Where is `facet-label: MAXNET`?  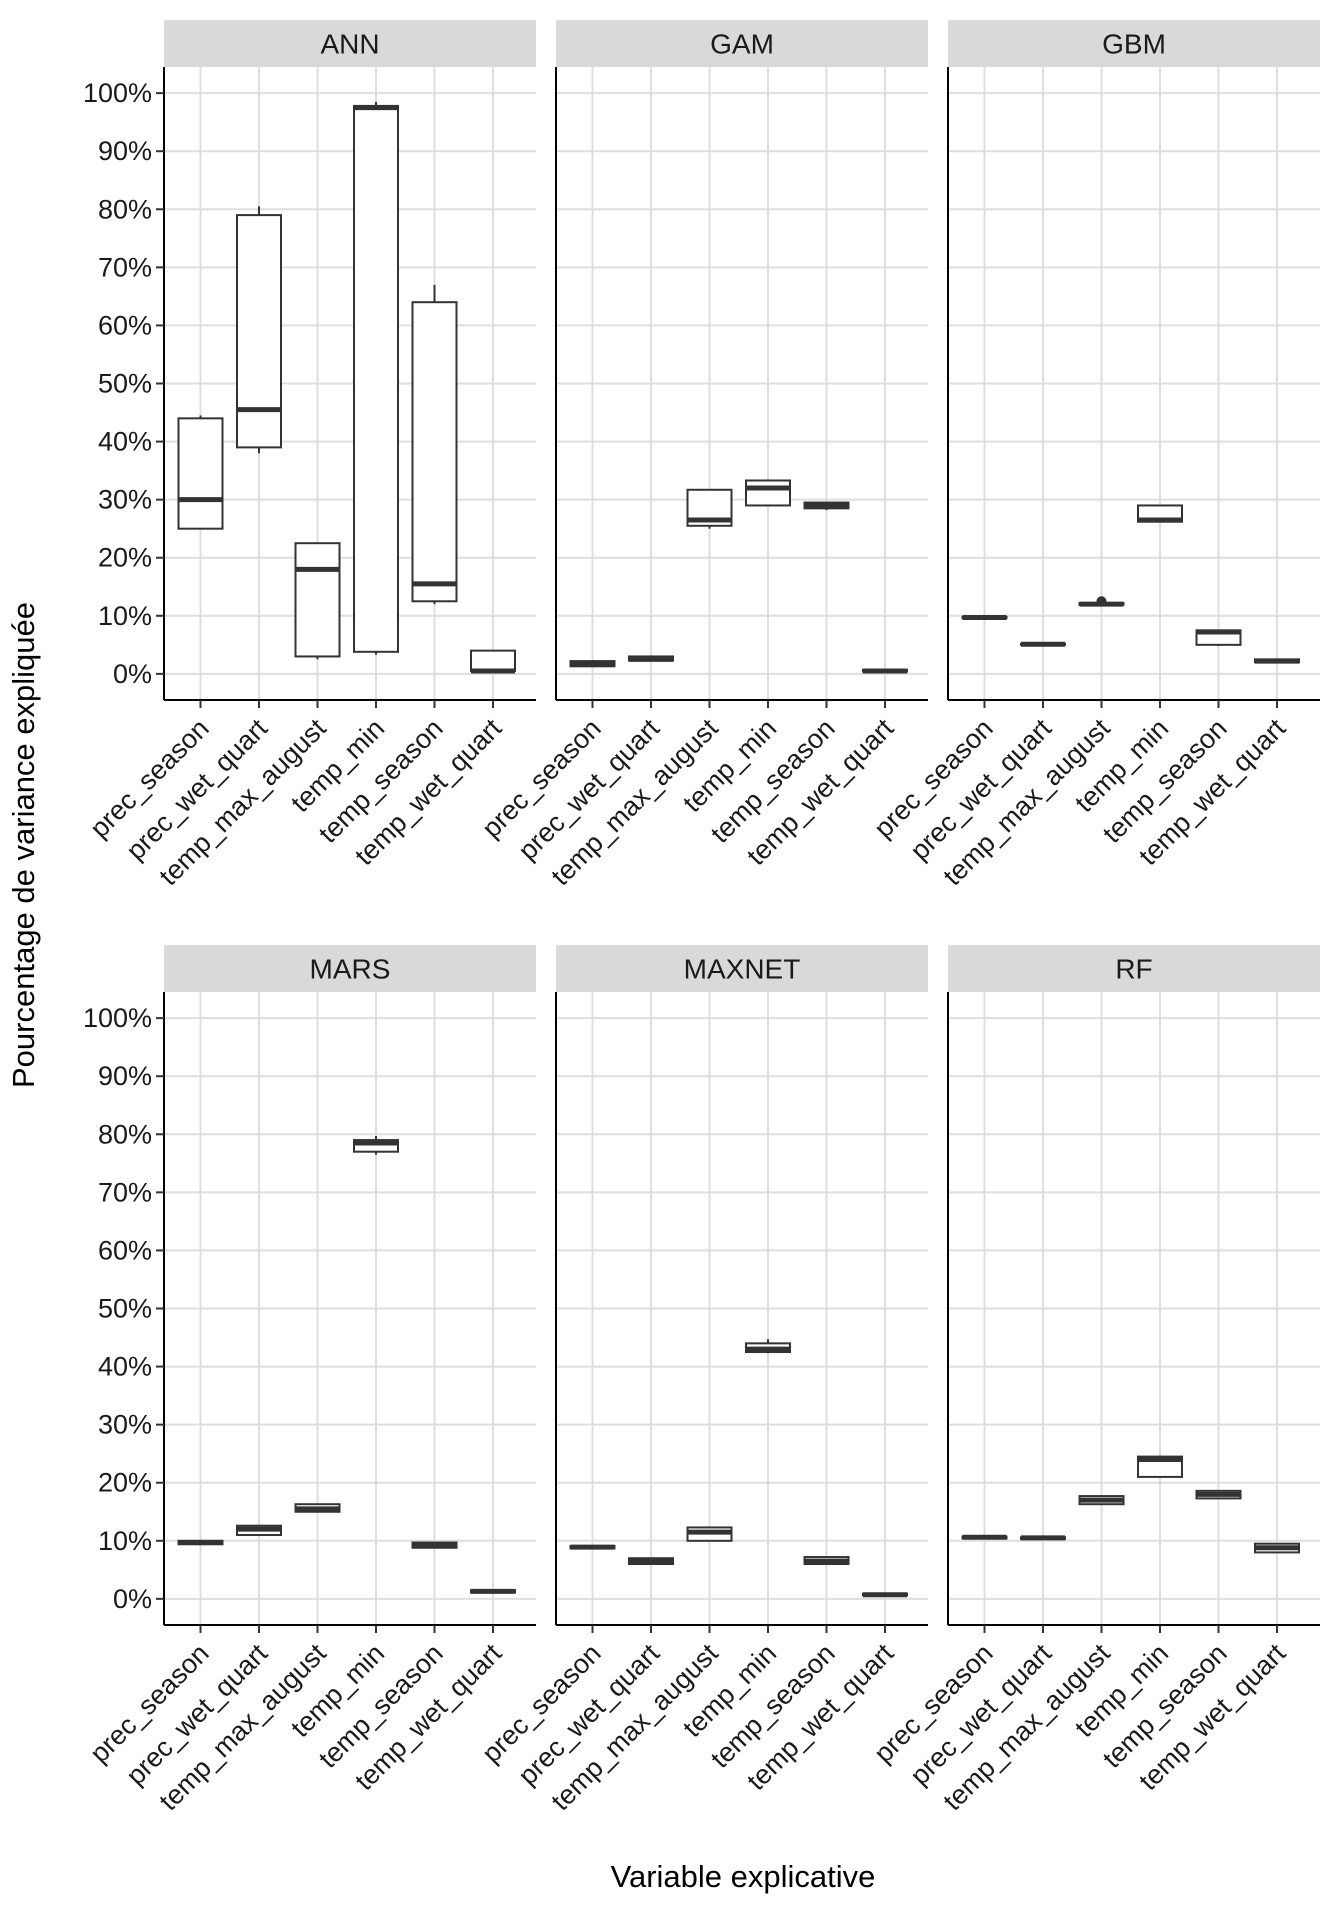
facet-label: MAXNET is located at coordinates (742, 969).